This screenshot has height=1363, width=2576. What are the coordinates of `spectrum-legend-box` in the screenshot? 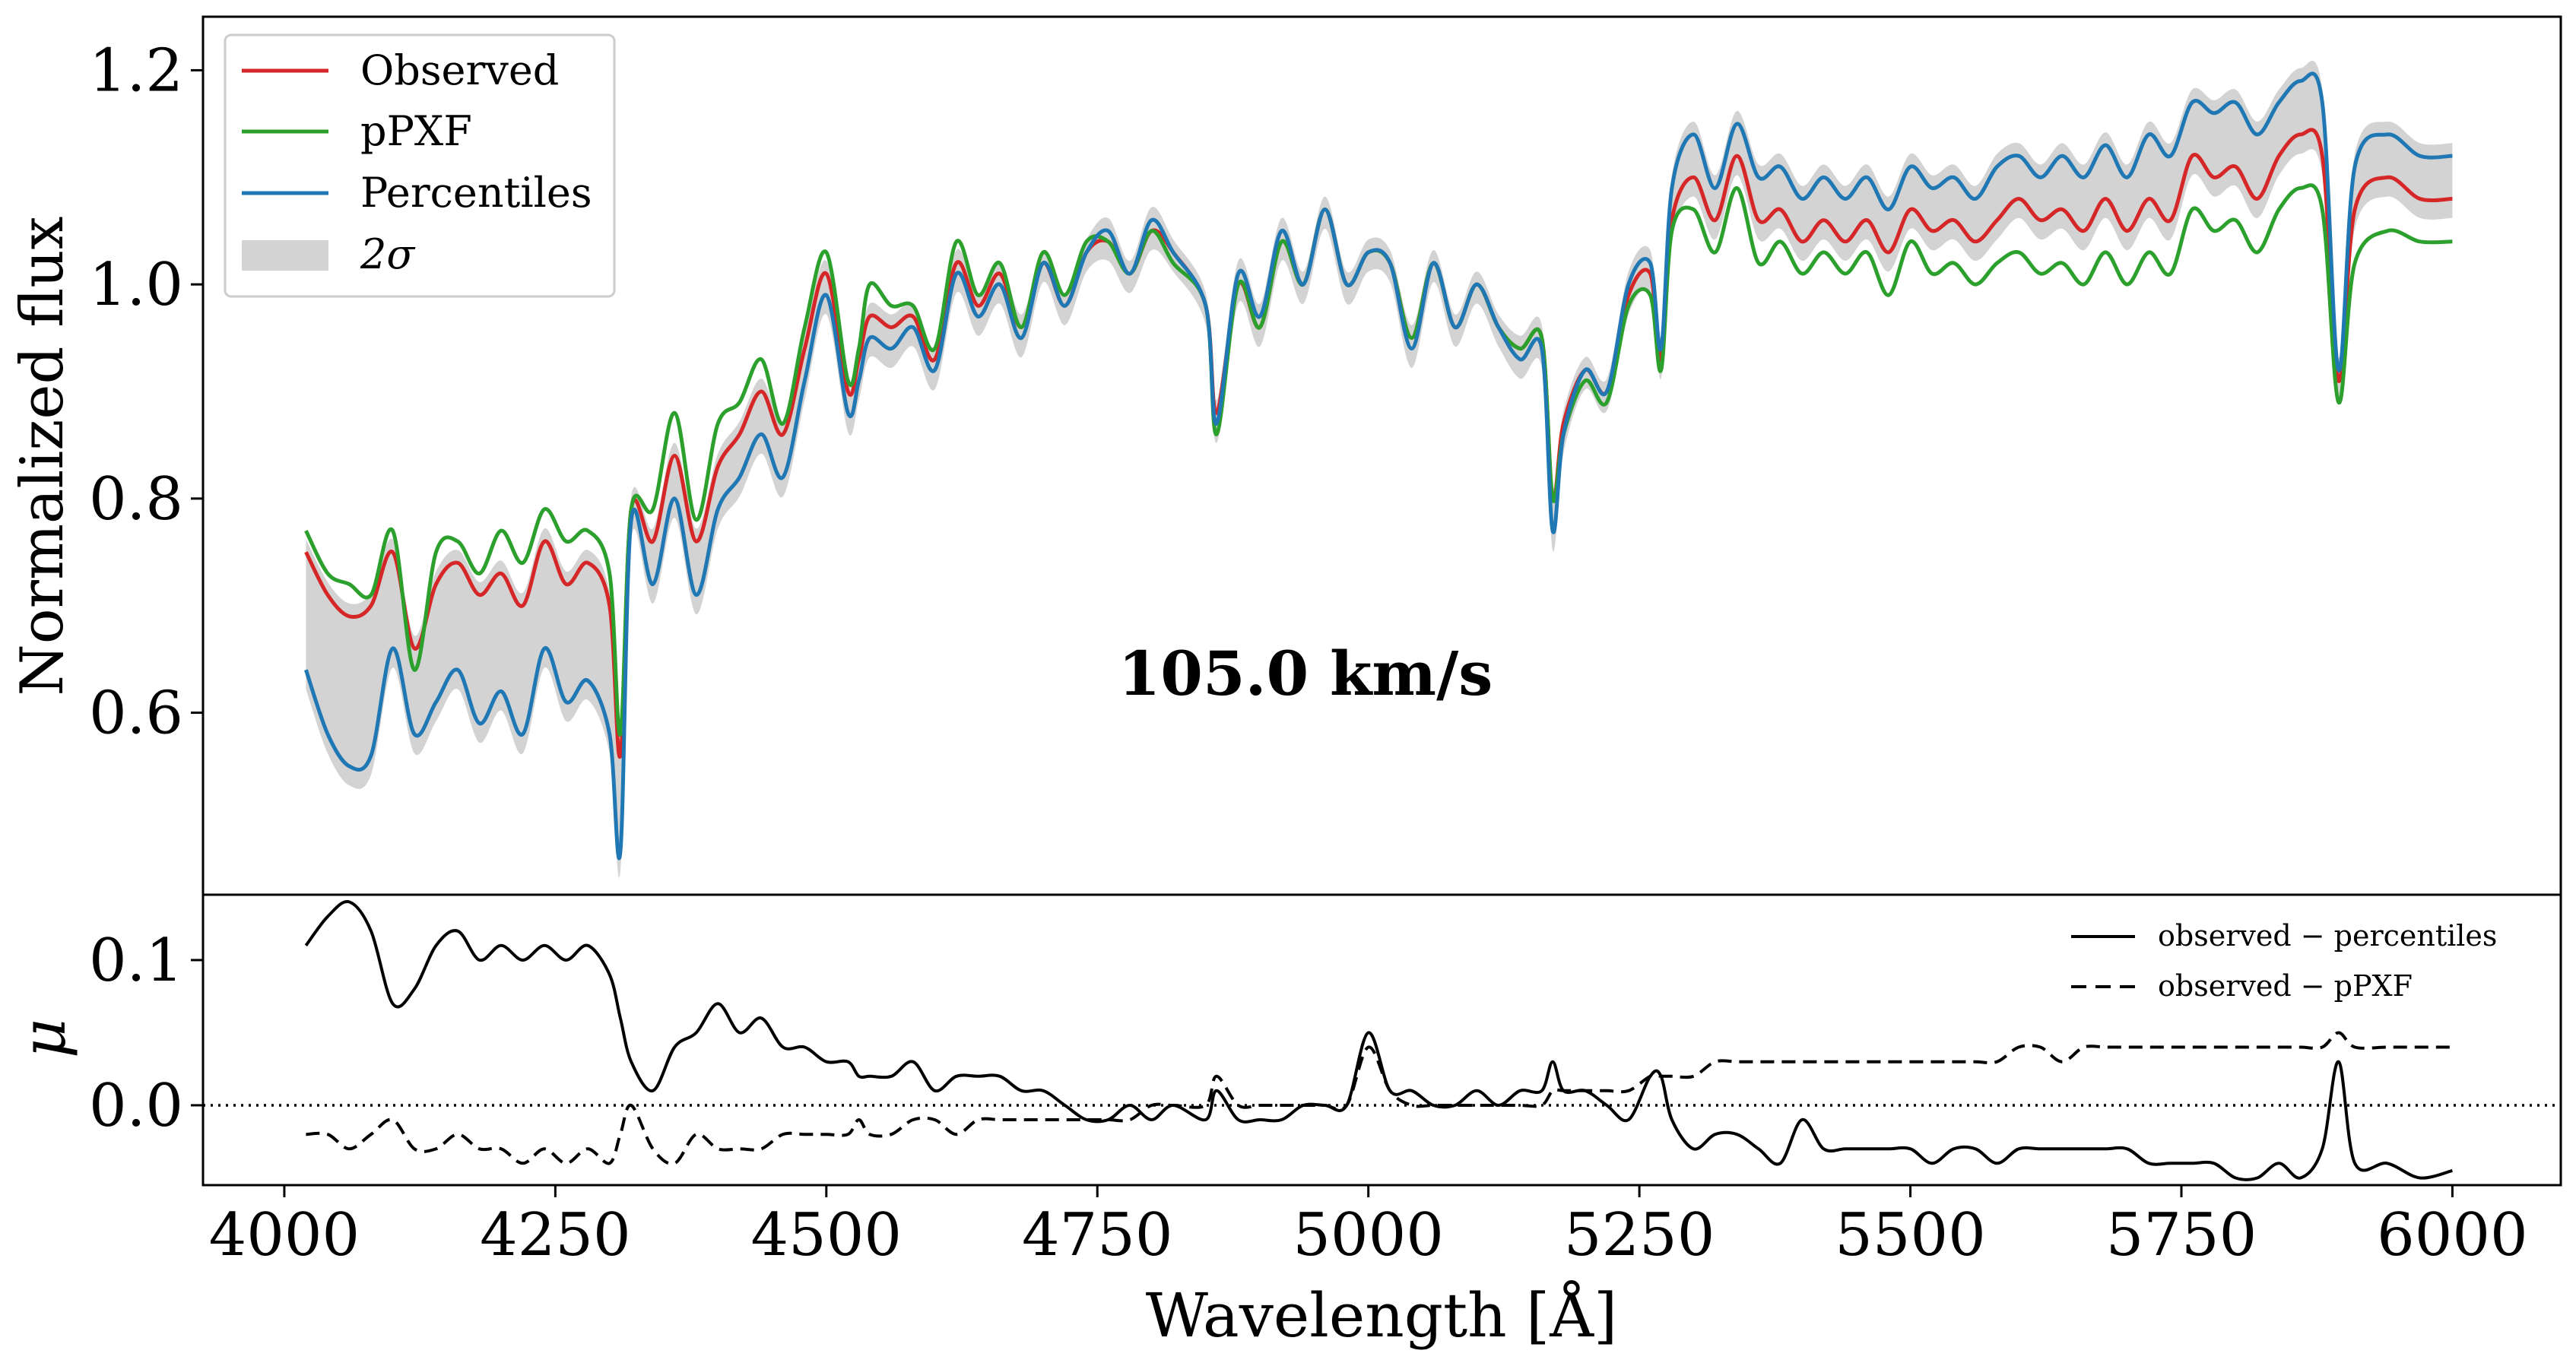 It's located at (420, 166).